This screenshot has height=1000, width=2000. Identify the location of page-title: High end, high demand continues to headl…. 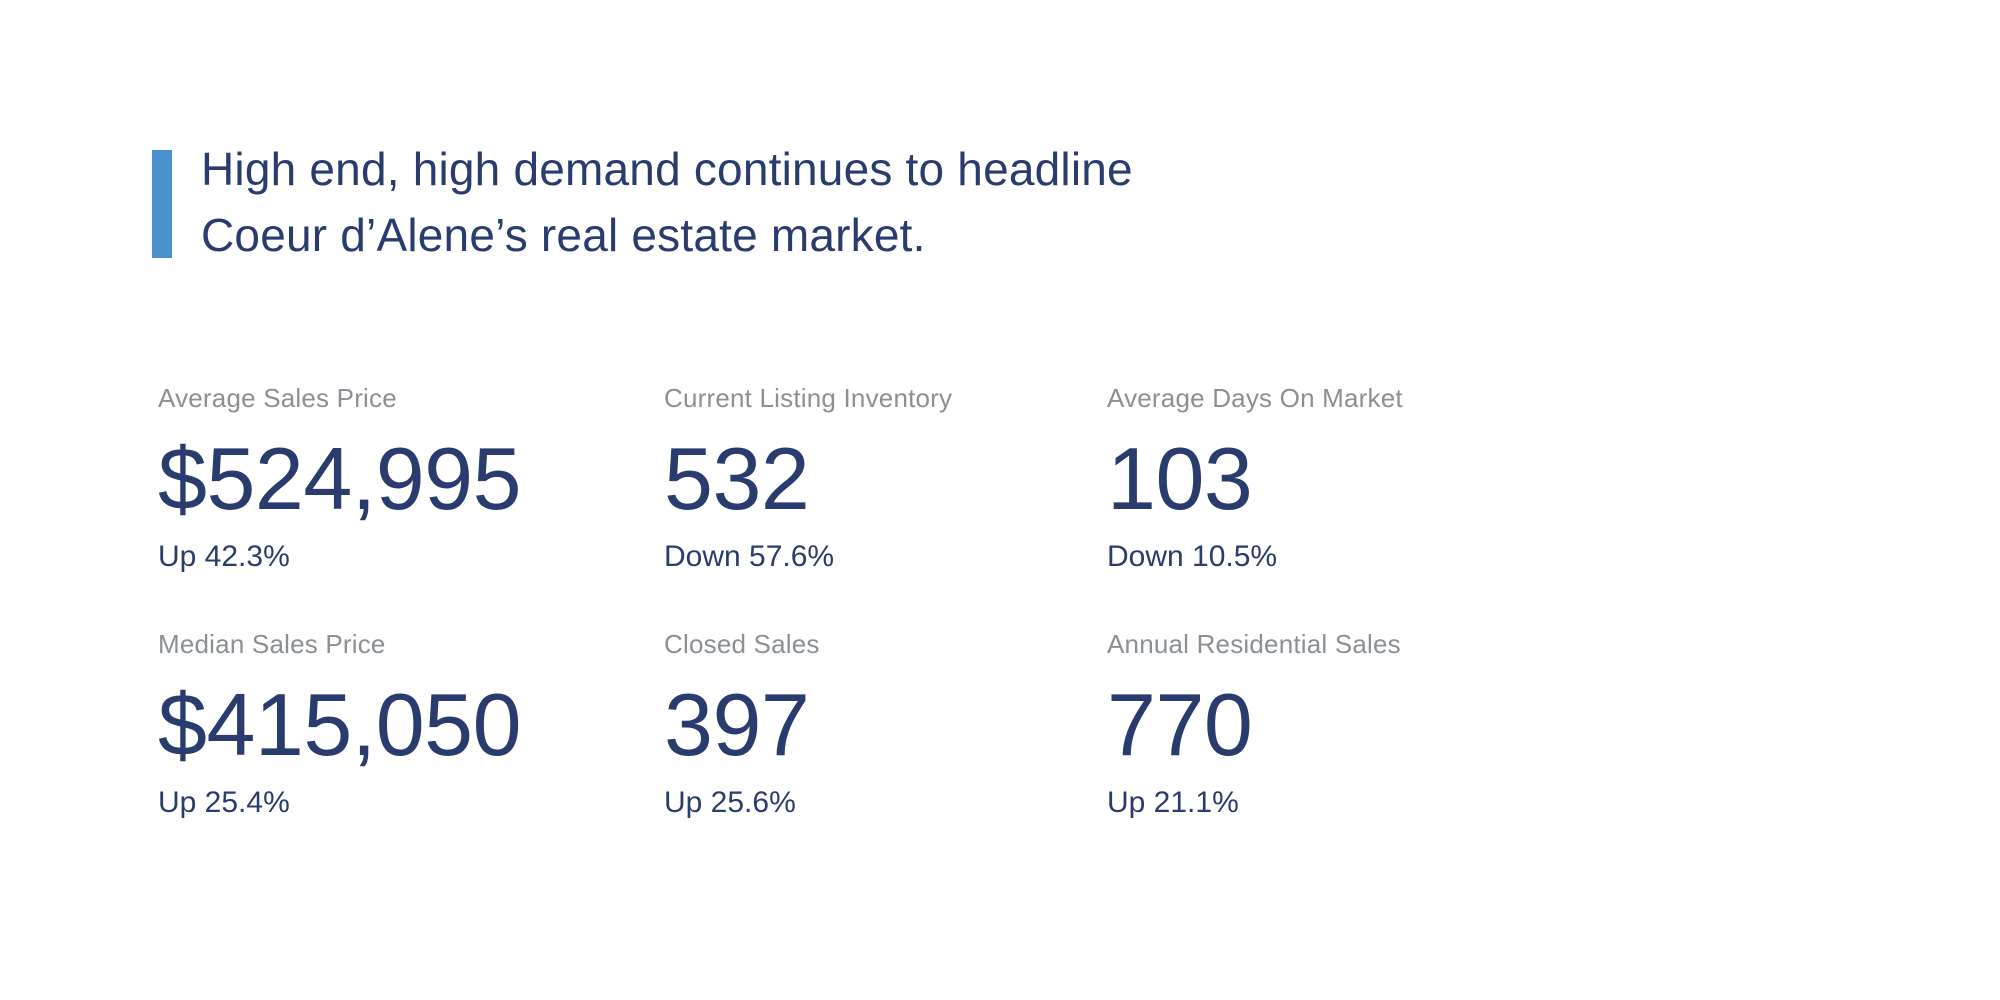
(667, 202).